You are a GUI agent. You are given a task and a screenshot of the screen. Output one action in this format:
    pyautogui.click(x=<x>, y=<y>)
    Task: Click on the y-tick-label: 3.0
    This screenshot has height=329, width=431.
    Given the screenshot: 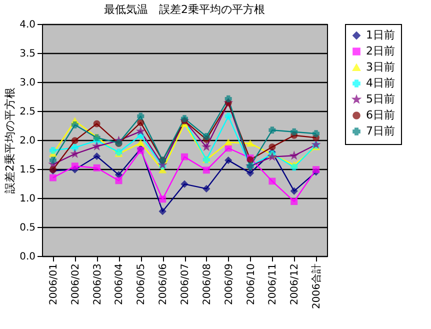 What is the action you would take?
    pyautogui.click(x=28, y=83)
    